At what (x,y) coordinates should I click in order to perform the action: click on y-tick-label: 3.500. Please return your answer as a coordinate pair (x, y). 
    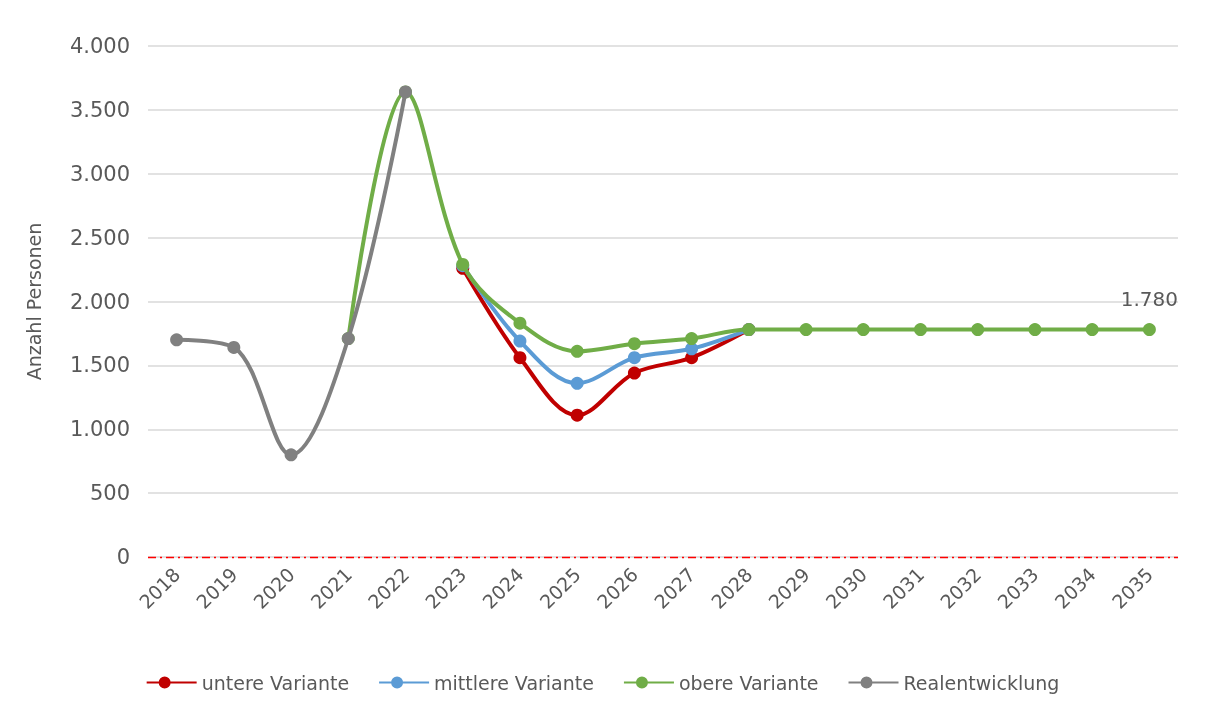
    Looking at the image, I should click on (99, 109).